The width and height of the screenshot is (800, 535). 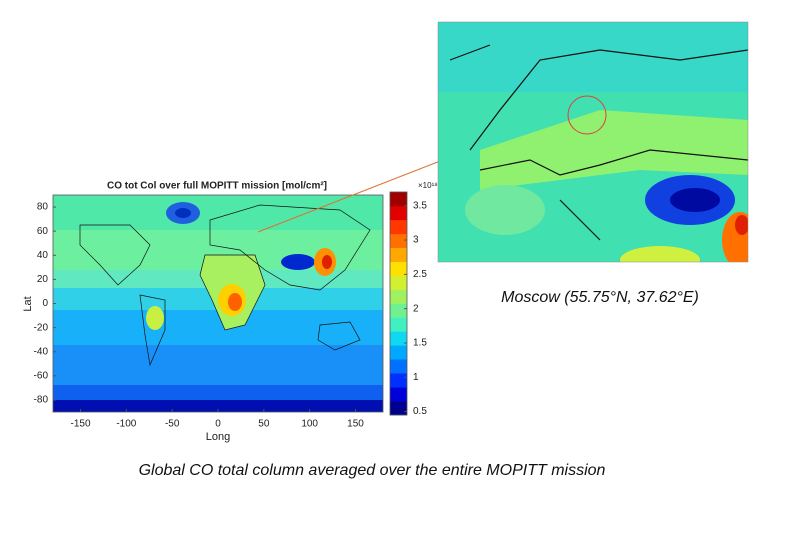 What do you see at coordinates (420, 411) in the screenshot?
I see `colorbar-tick-label: 0.5` at bounding box center [420, 411].